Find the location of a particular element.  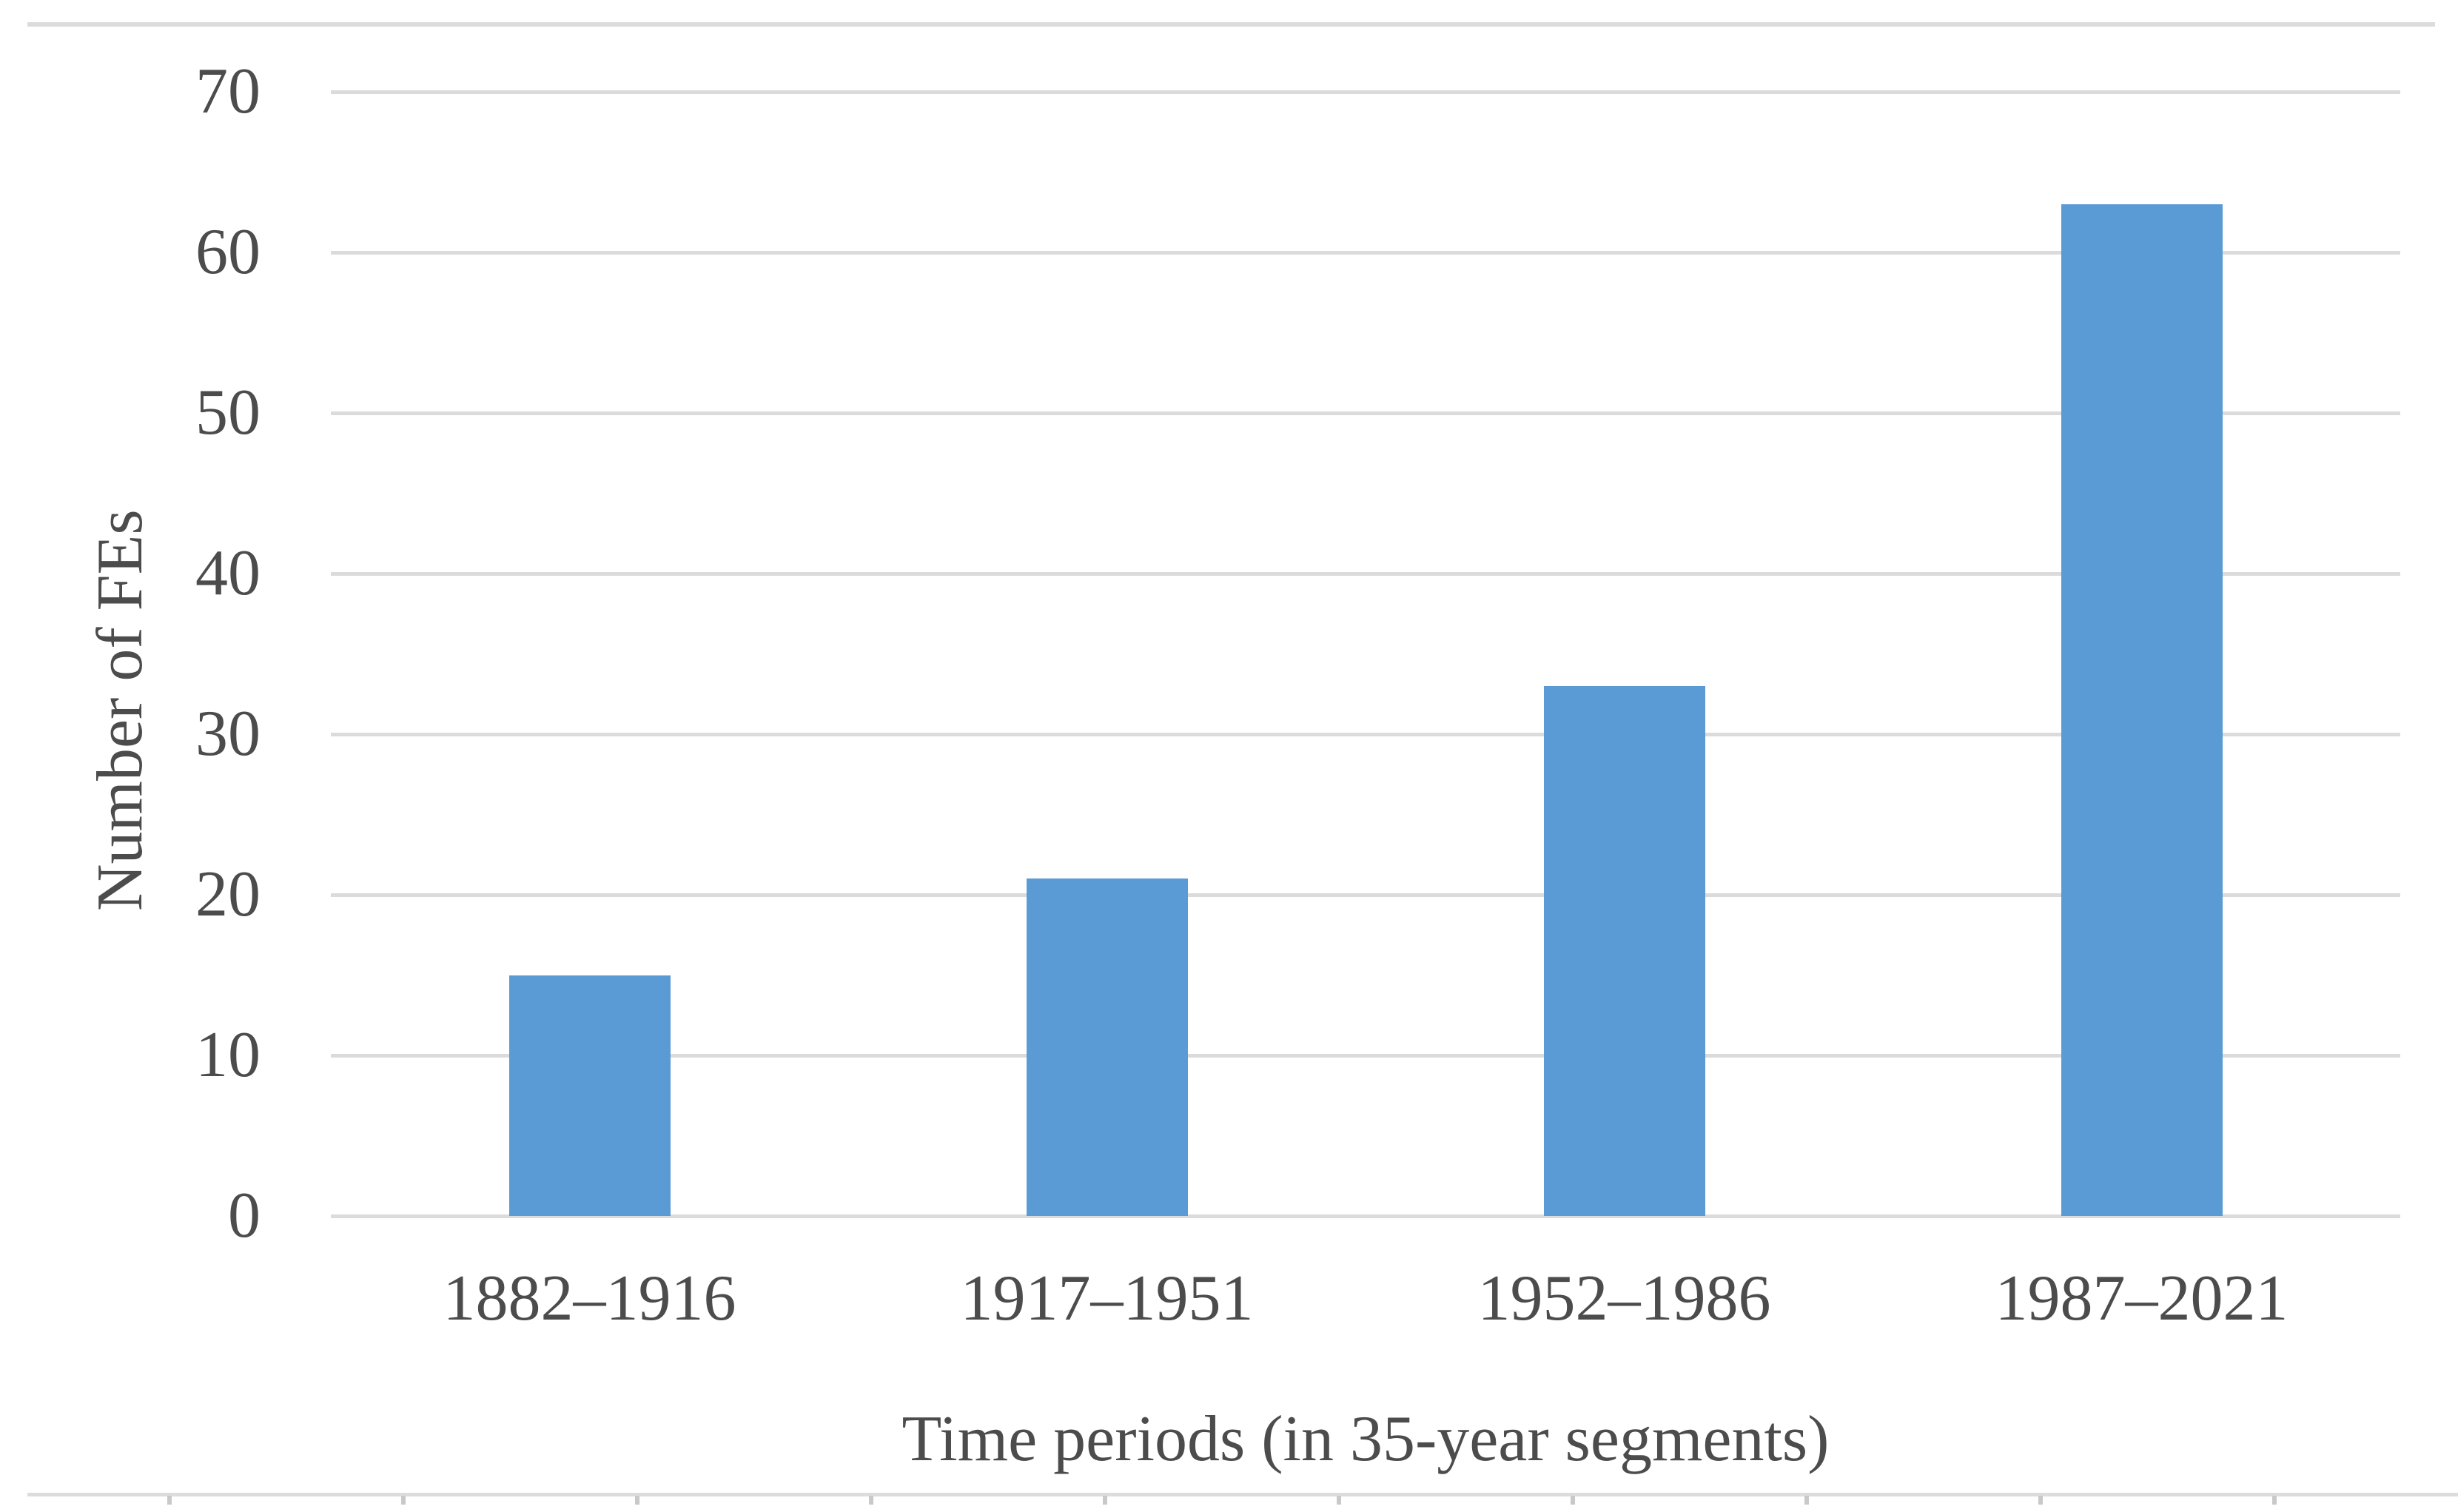

bar-1917–1951 is located at coordinates (1107, 1047).